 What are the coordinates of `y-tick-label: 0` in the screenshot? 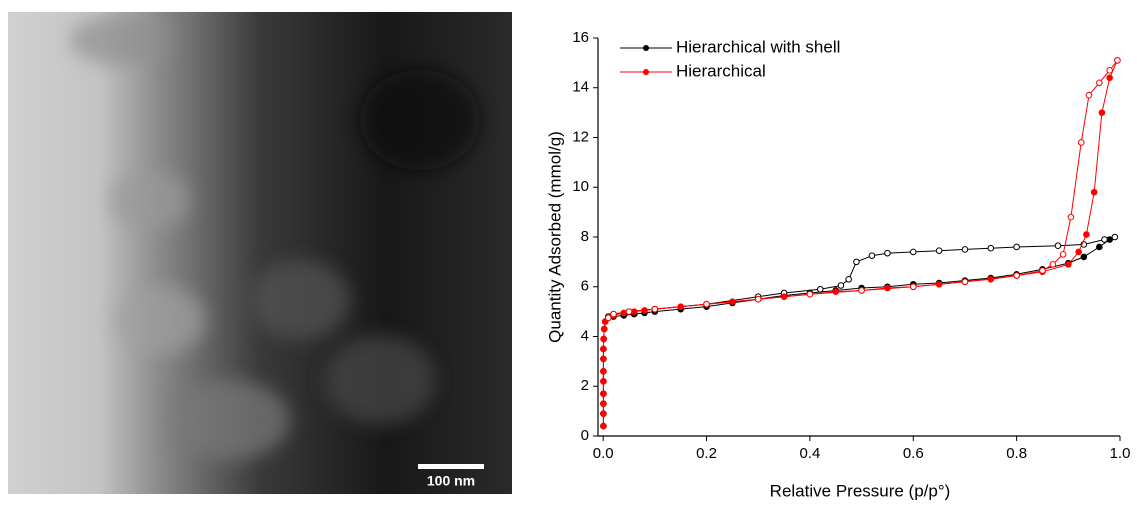 It's located at (585, 435).